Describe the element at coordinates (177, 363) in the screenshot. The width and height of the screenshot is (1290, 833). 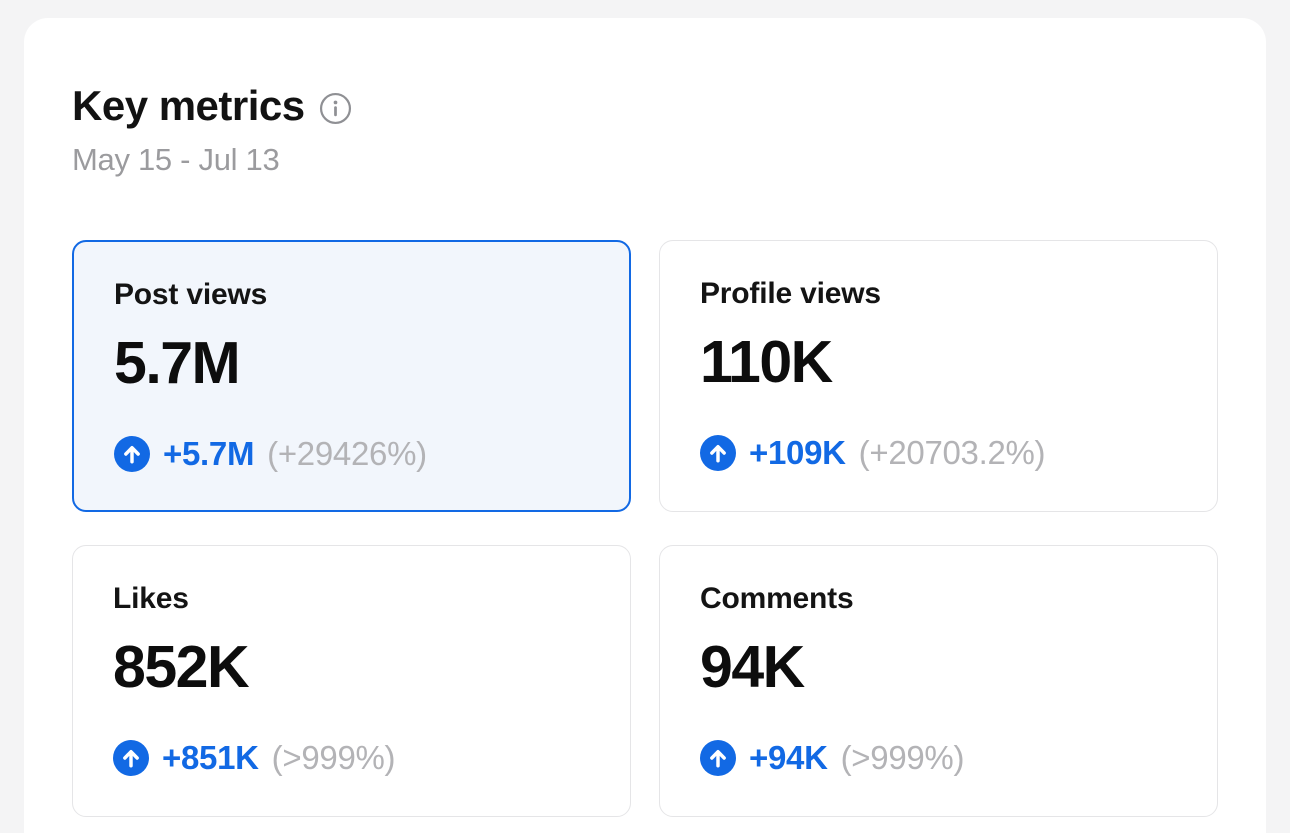
I see `metric-value: 5.7M` at that location.